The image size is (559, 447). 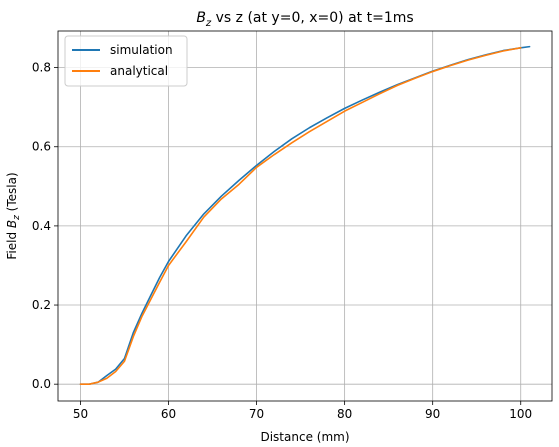 I want to click on y-tick-label: 0.8, so click(x=41, y=68).